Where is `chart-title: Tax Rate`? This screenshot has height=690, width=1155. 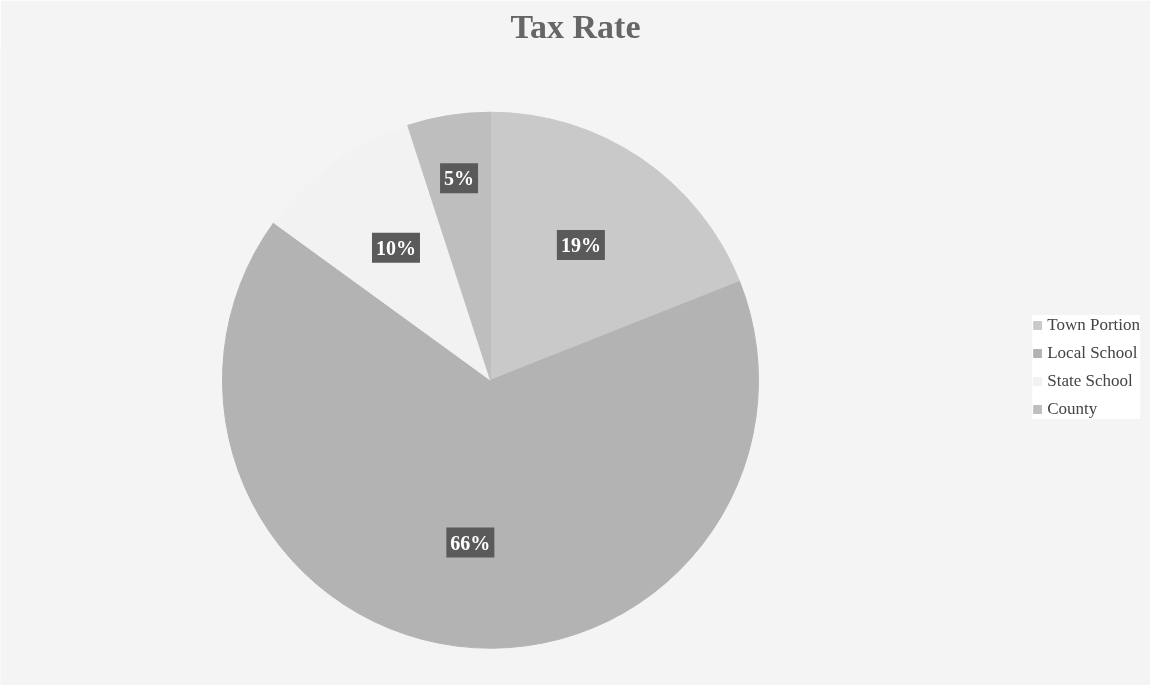
chart-title: Tax Rate is located at coordinates (575, 26).